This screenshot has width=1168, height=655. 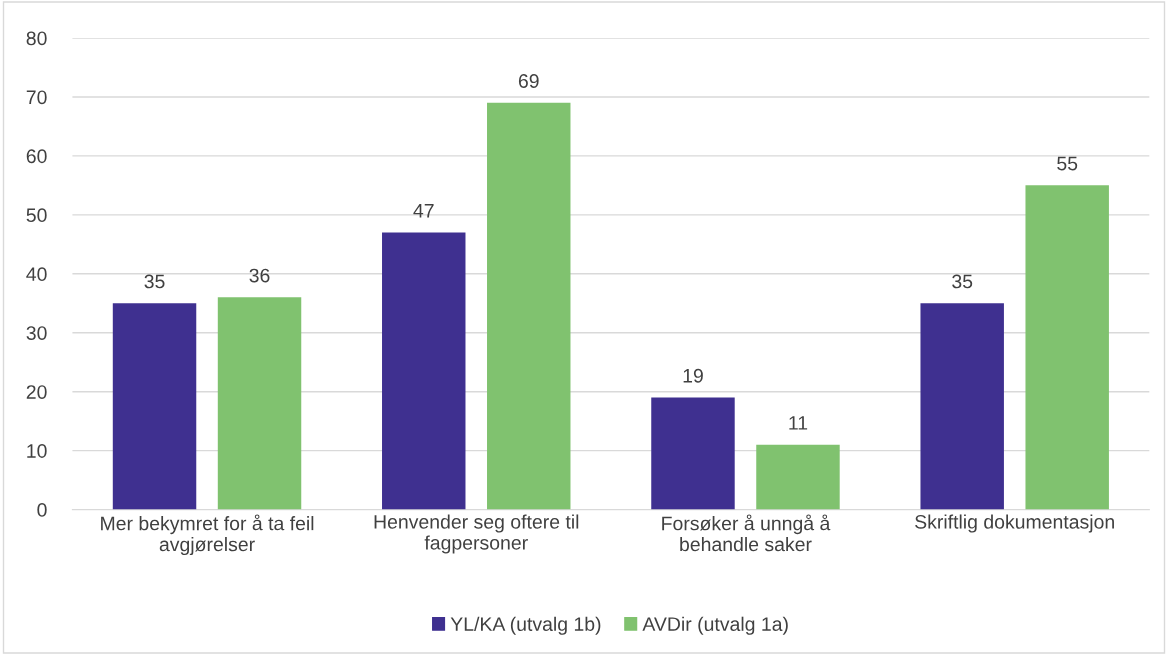 What do you see at coordinates (37, 451) in the screenshot?
I see `y-tick-label: 10` at bounding box center [37, 451].